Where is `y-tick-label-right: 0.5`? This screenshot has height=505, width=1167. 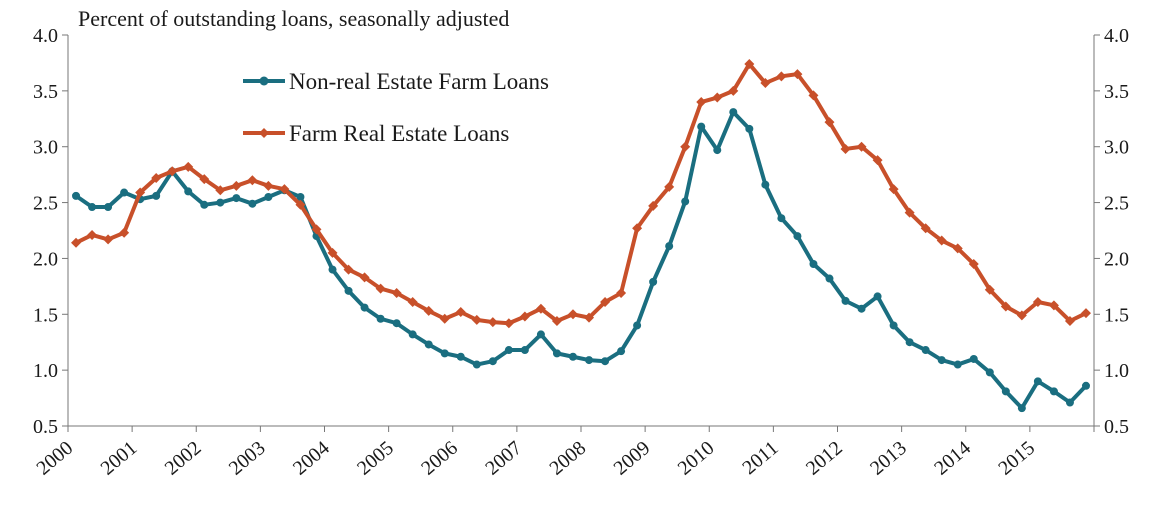
y-tick-label-right: 0.5 is located at coordinates (1116, 427).